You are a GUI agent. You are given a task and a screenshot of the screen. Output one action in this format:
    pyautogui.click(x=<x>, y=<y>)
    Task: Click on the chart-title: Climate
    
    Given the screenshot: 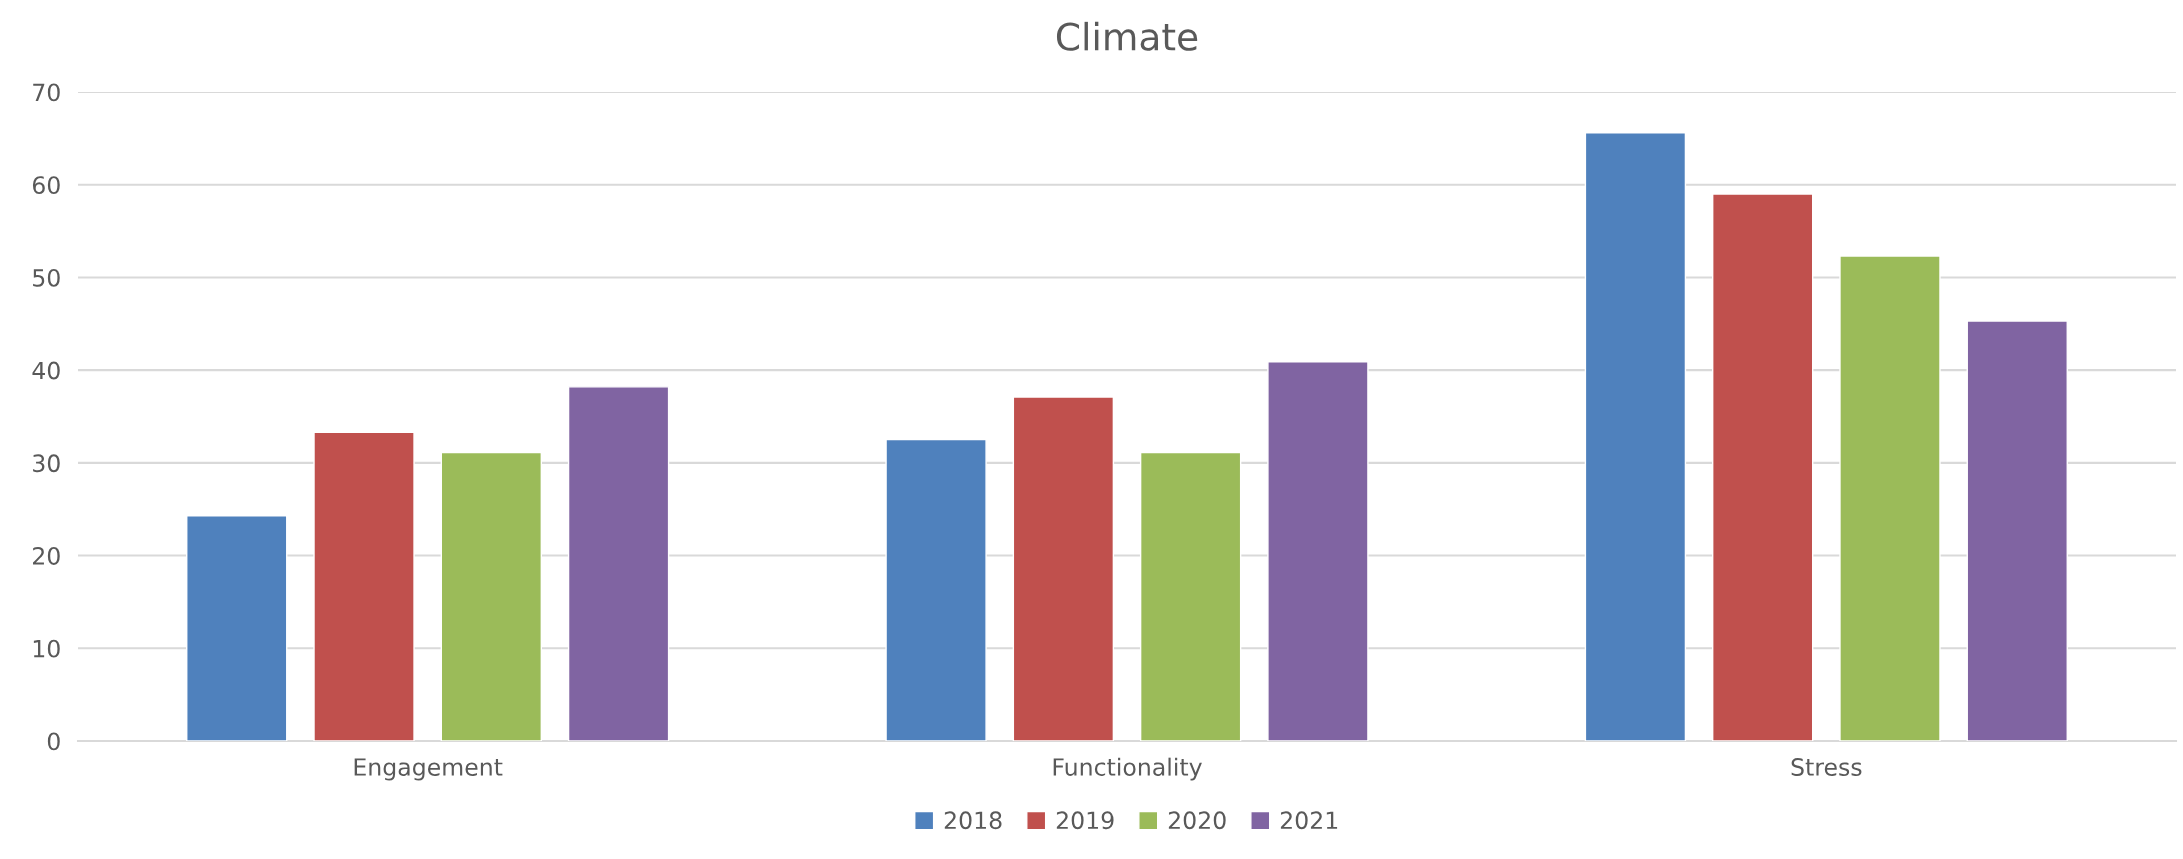 What is the action you would take?
    pyautogui.click(x=1127, y=36)
    